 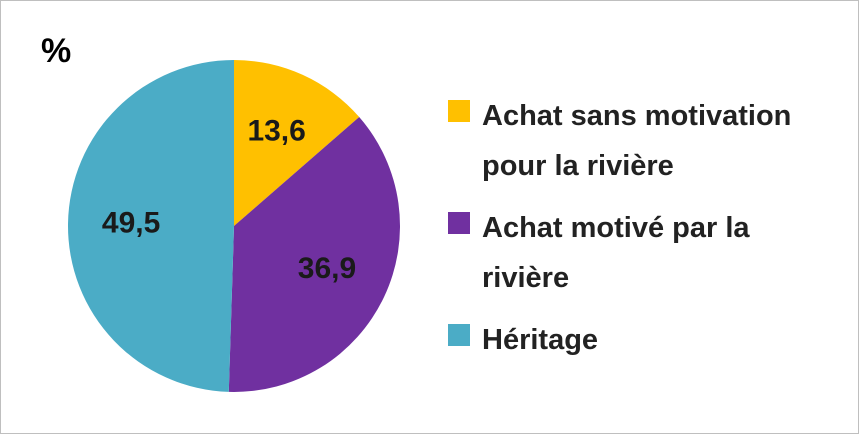 I want to click on legend-item: Achat sans motivation pour la rivière, so click(x=648, y=141).